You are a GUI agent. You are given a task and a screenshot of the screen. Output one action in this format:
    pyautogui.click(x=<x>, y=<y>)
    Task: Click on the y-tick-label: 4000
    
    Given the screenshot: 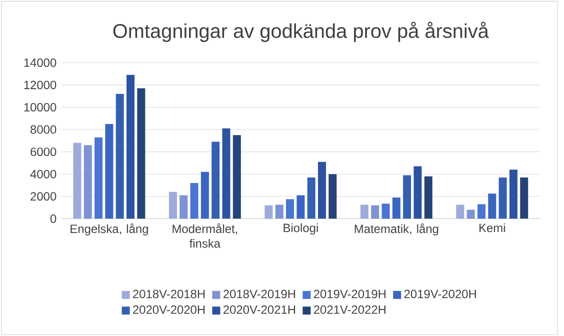 What is the action you would take?
    pyautogui.click(x=43, y=174)
    